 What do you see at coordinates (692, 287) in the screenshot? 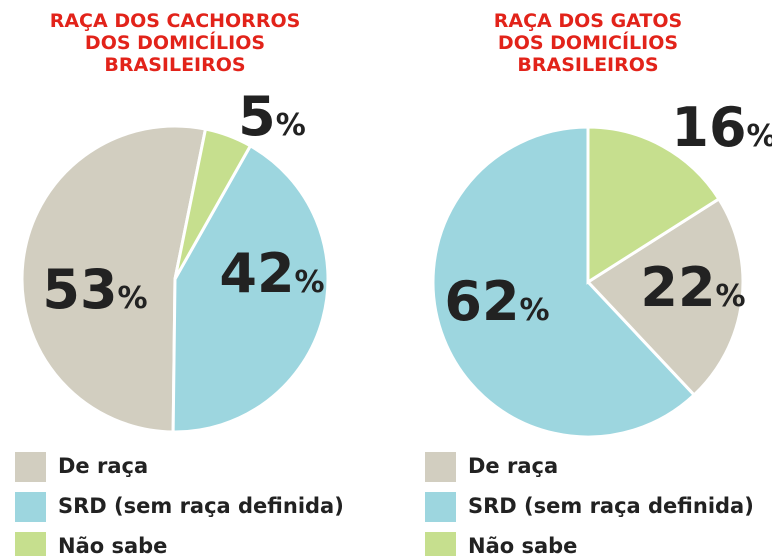
I see `value-label: 22%` at bounding box center [692, 287].